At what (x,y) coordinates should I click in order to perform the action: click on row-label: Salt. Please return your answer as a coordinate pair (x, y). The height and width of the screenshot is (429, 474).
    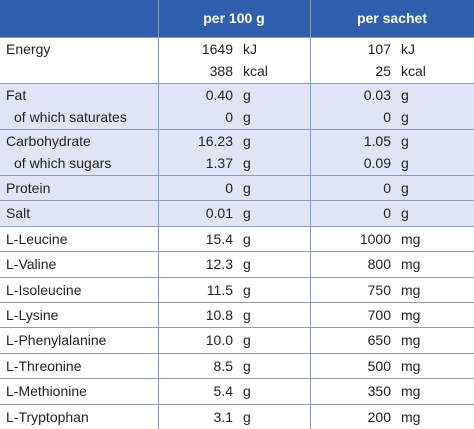
    Looking at the image, I should click on (18, 213).